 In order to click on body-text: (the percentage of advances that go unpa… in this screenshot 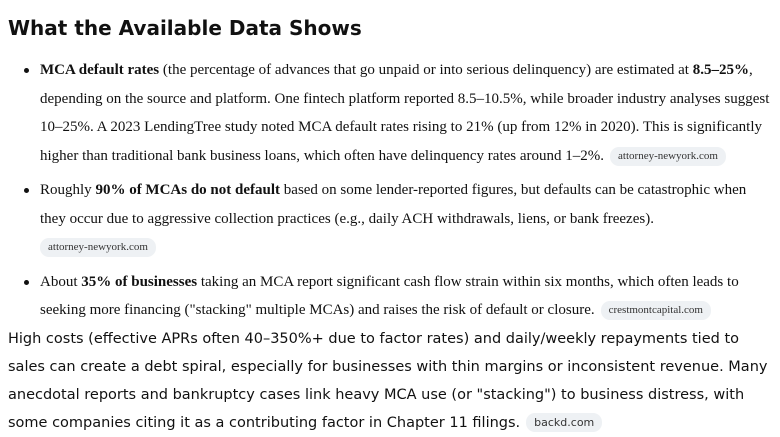, I will do `click(426, 70)`.